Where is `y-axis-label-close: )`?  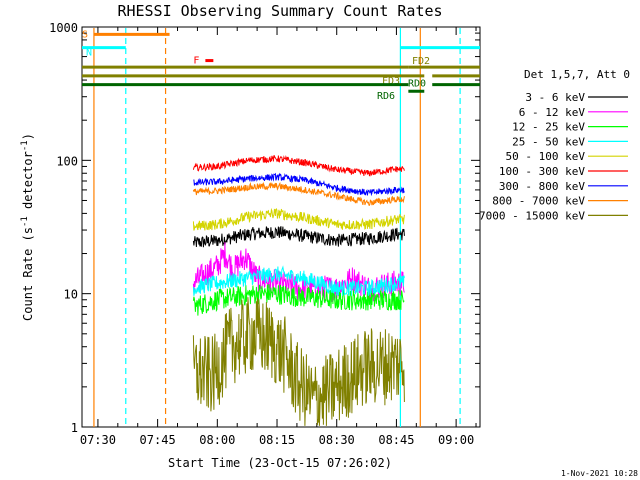
y-axis-label-close: ) is located at coordinates (28, 136).